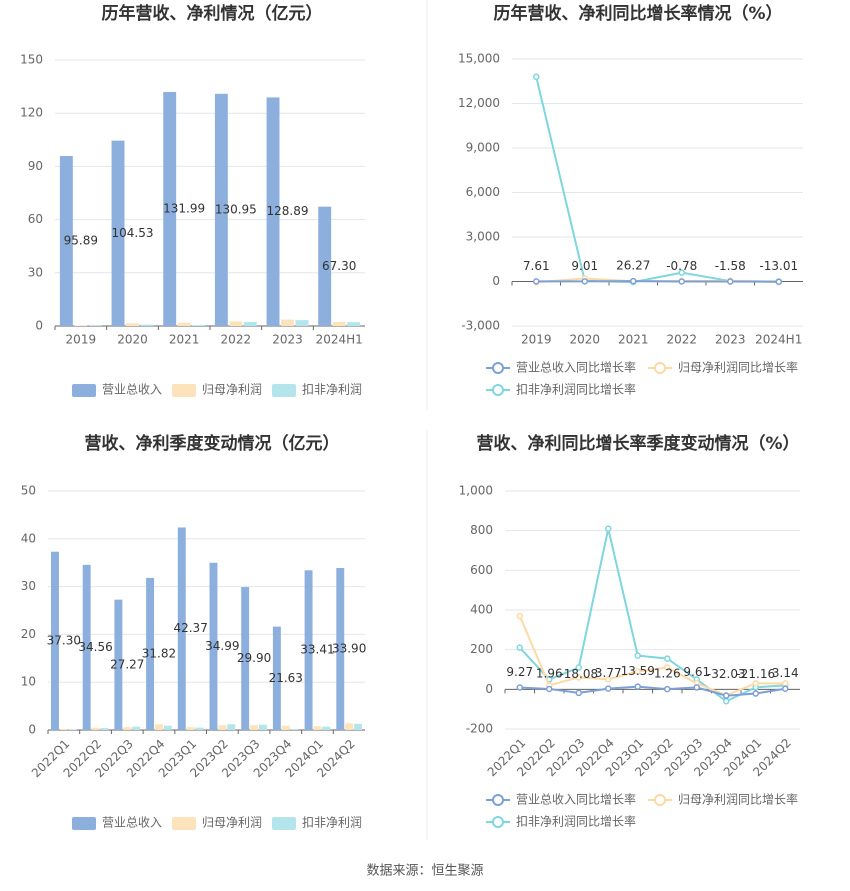  What do you see at coordinates (133, 233) in the screenshot?
I see `value-label: 104.53` at bounding box center [133, 233].